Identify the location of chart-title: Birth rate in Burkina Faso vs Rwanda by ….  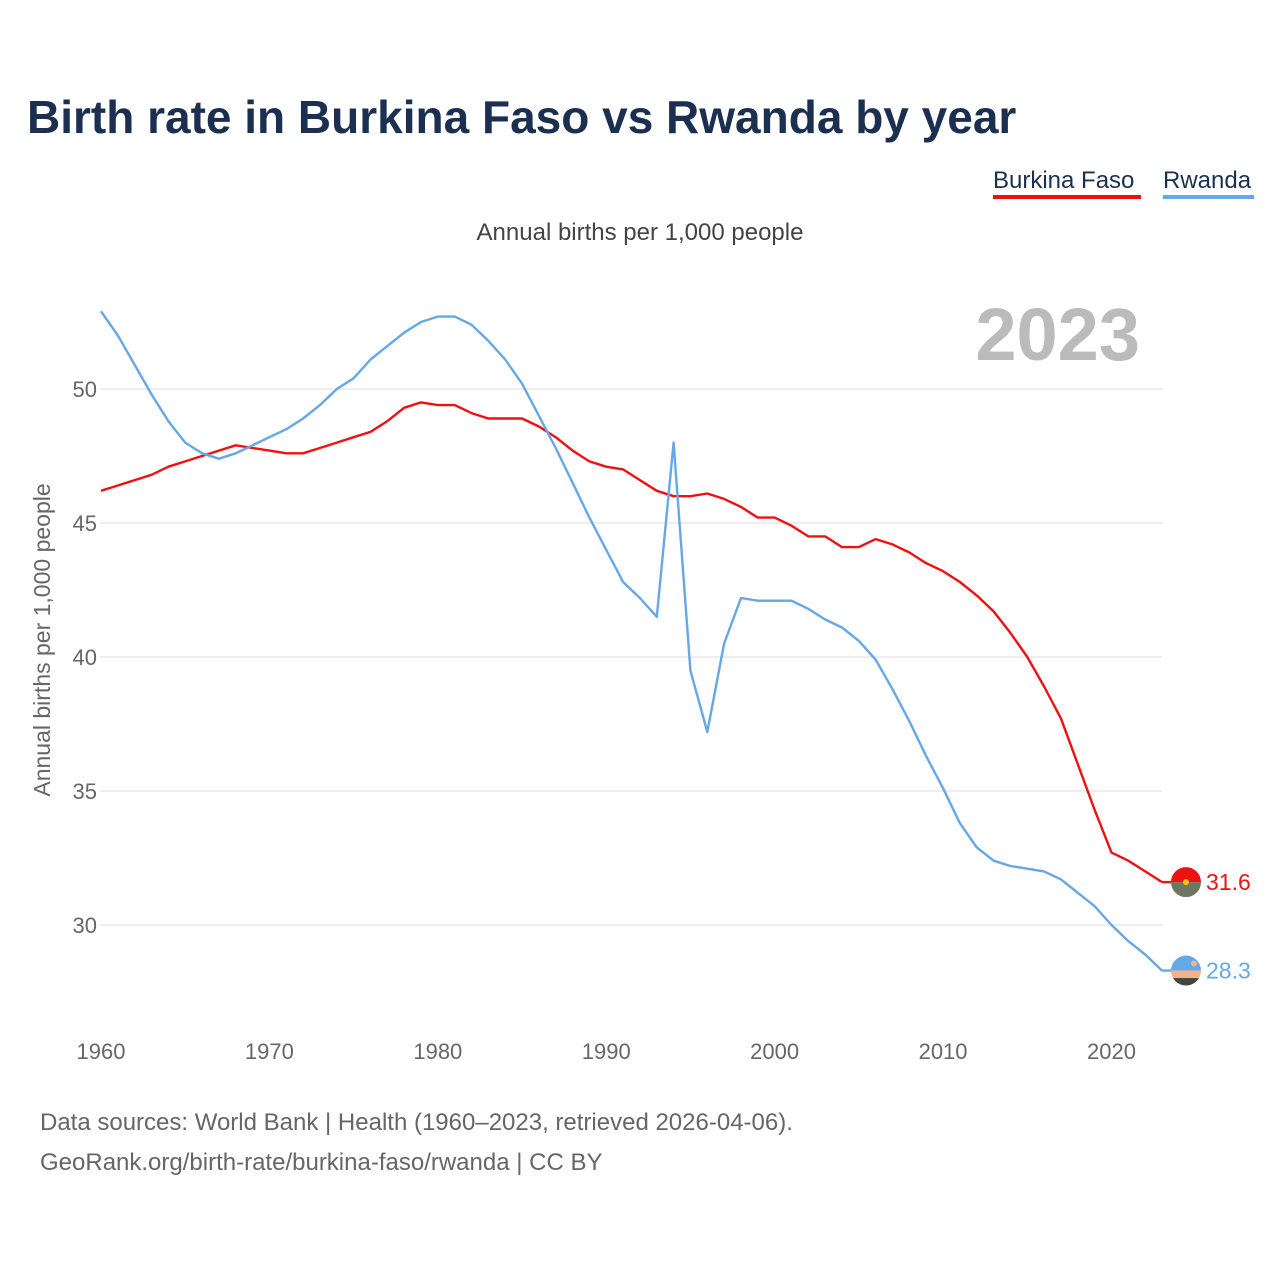
(521, 117).